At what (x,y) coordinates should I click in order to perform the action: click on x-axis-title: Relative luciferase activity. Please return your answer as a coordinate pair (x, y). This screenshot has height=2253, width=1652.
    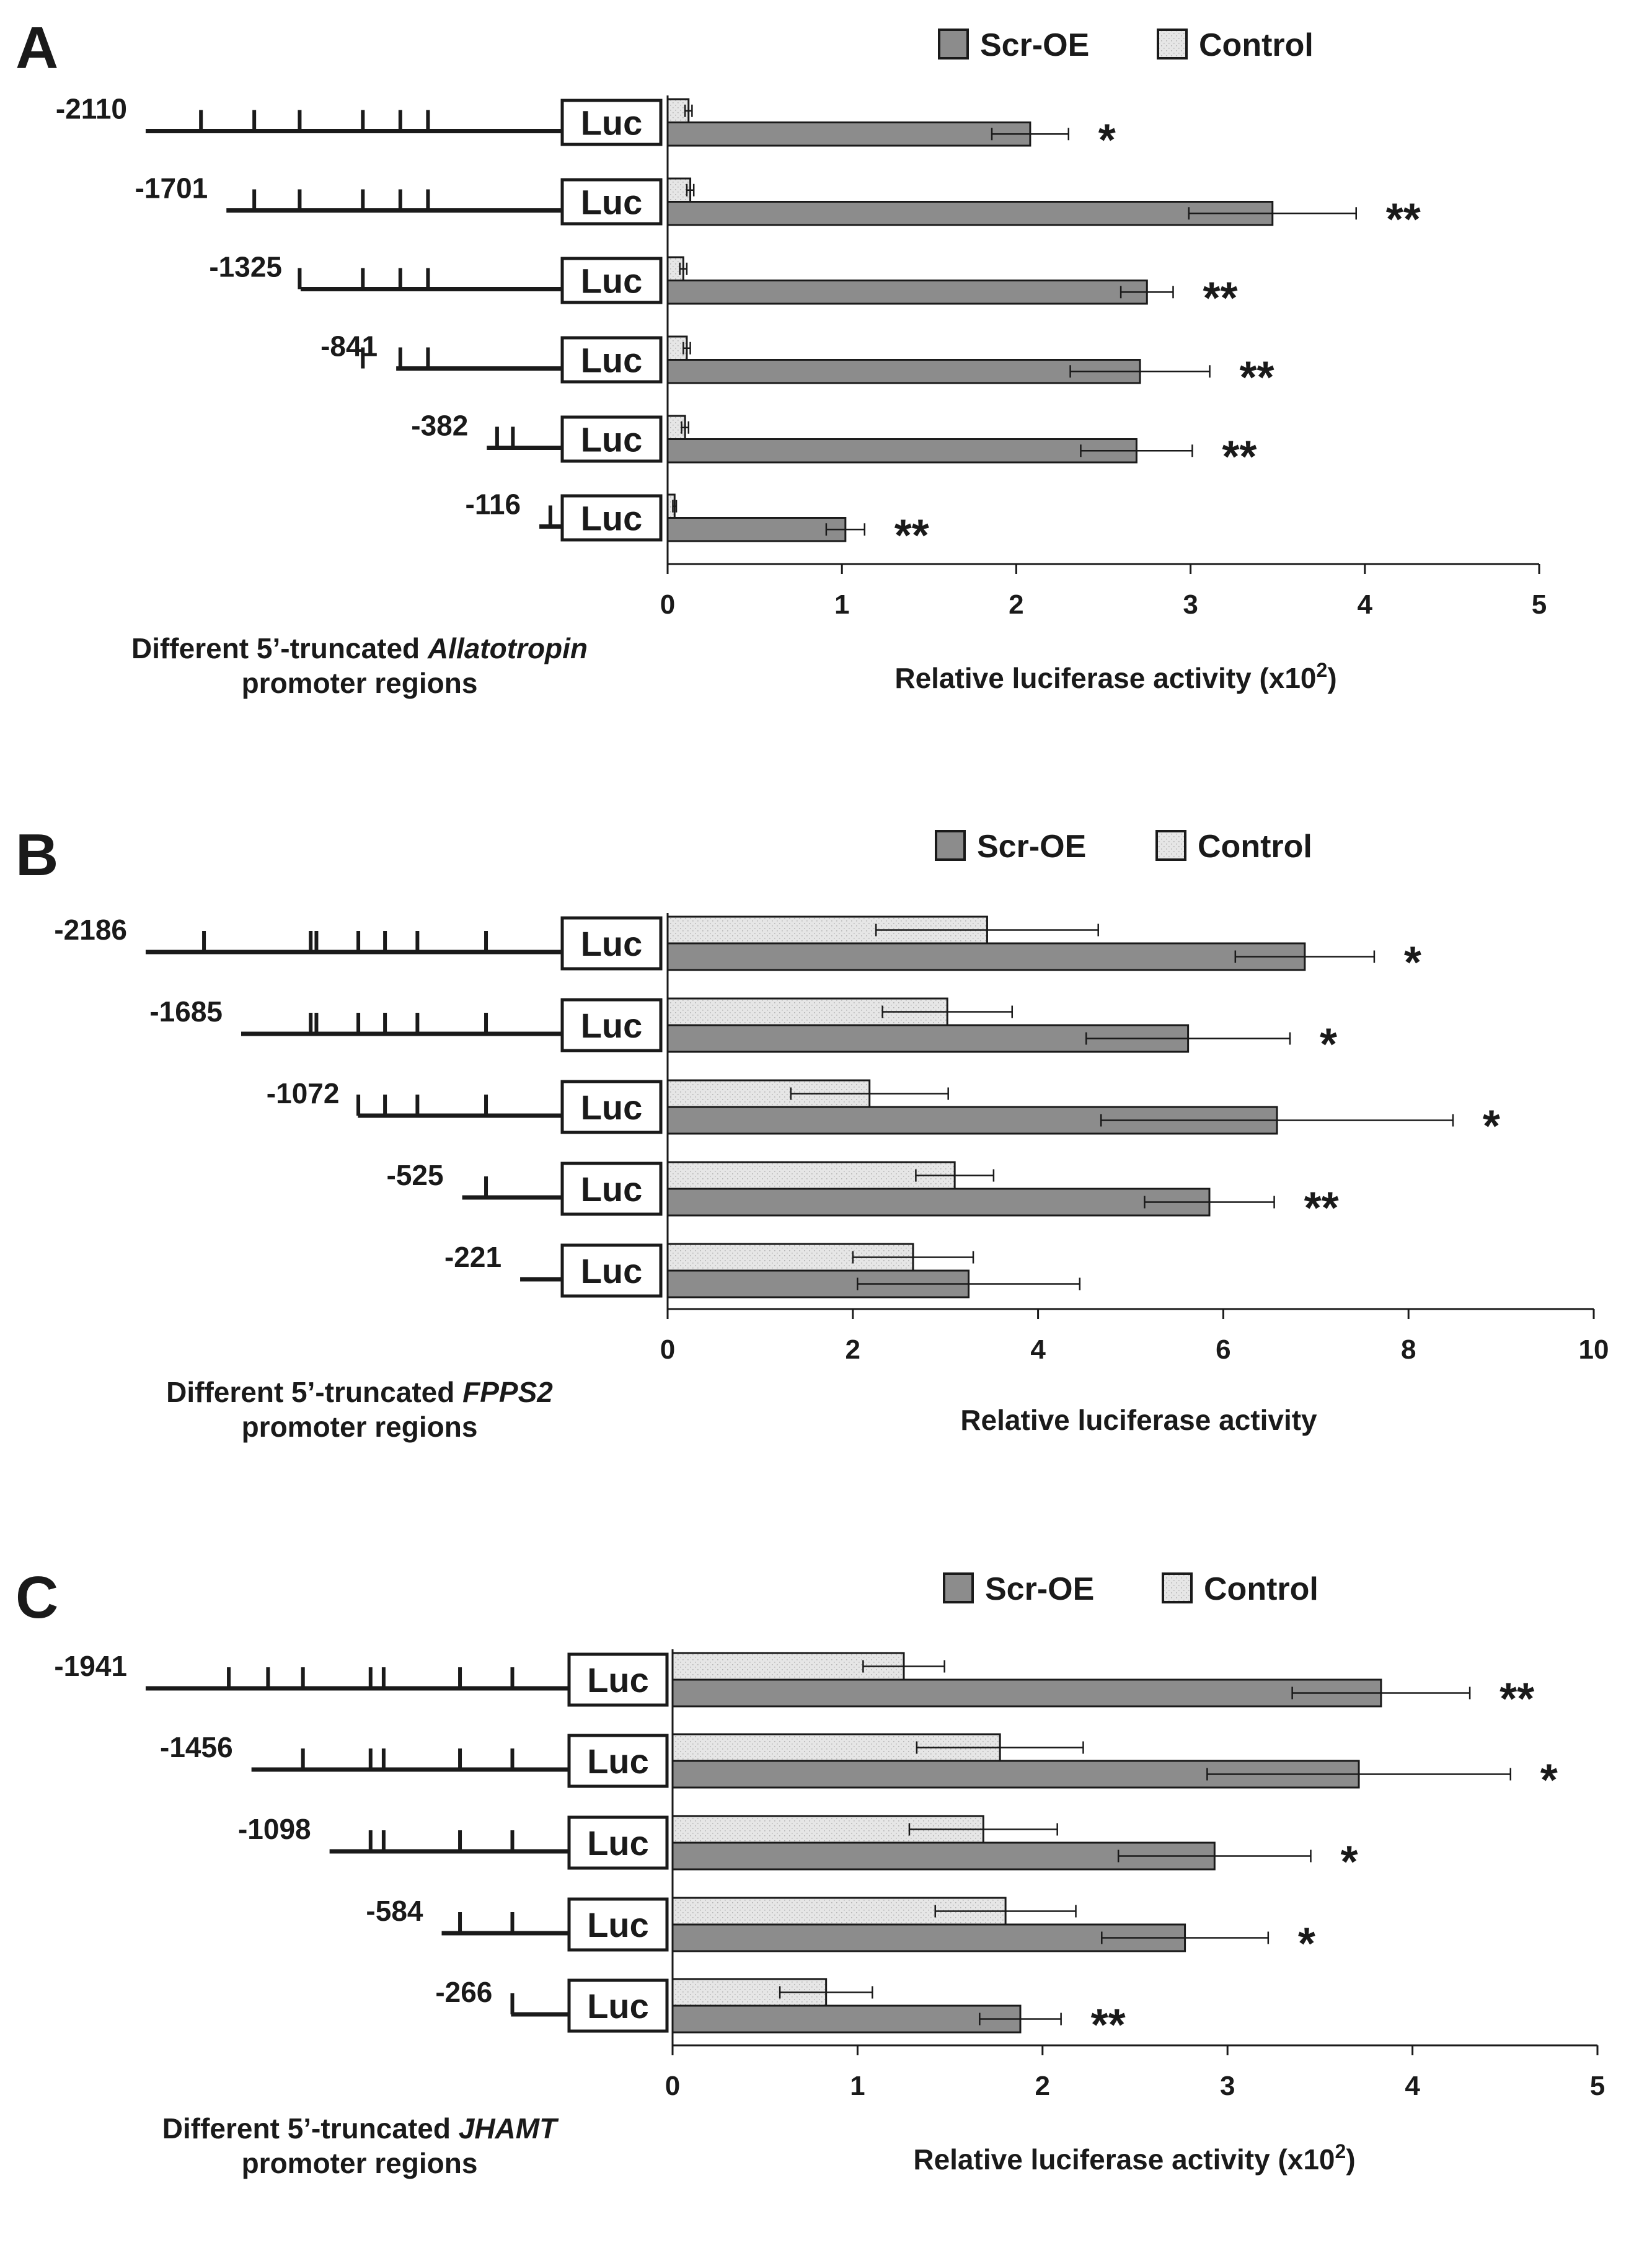
    Looking at the image, I should click on (1138, 1420).